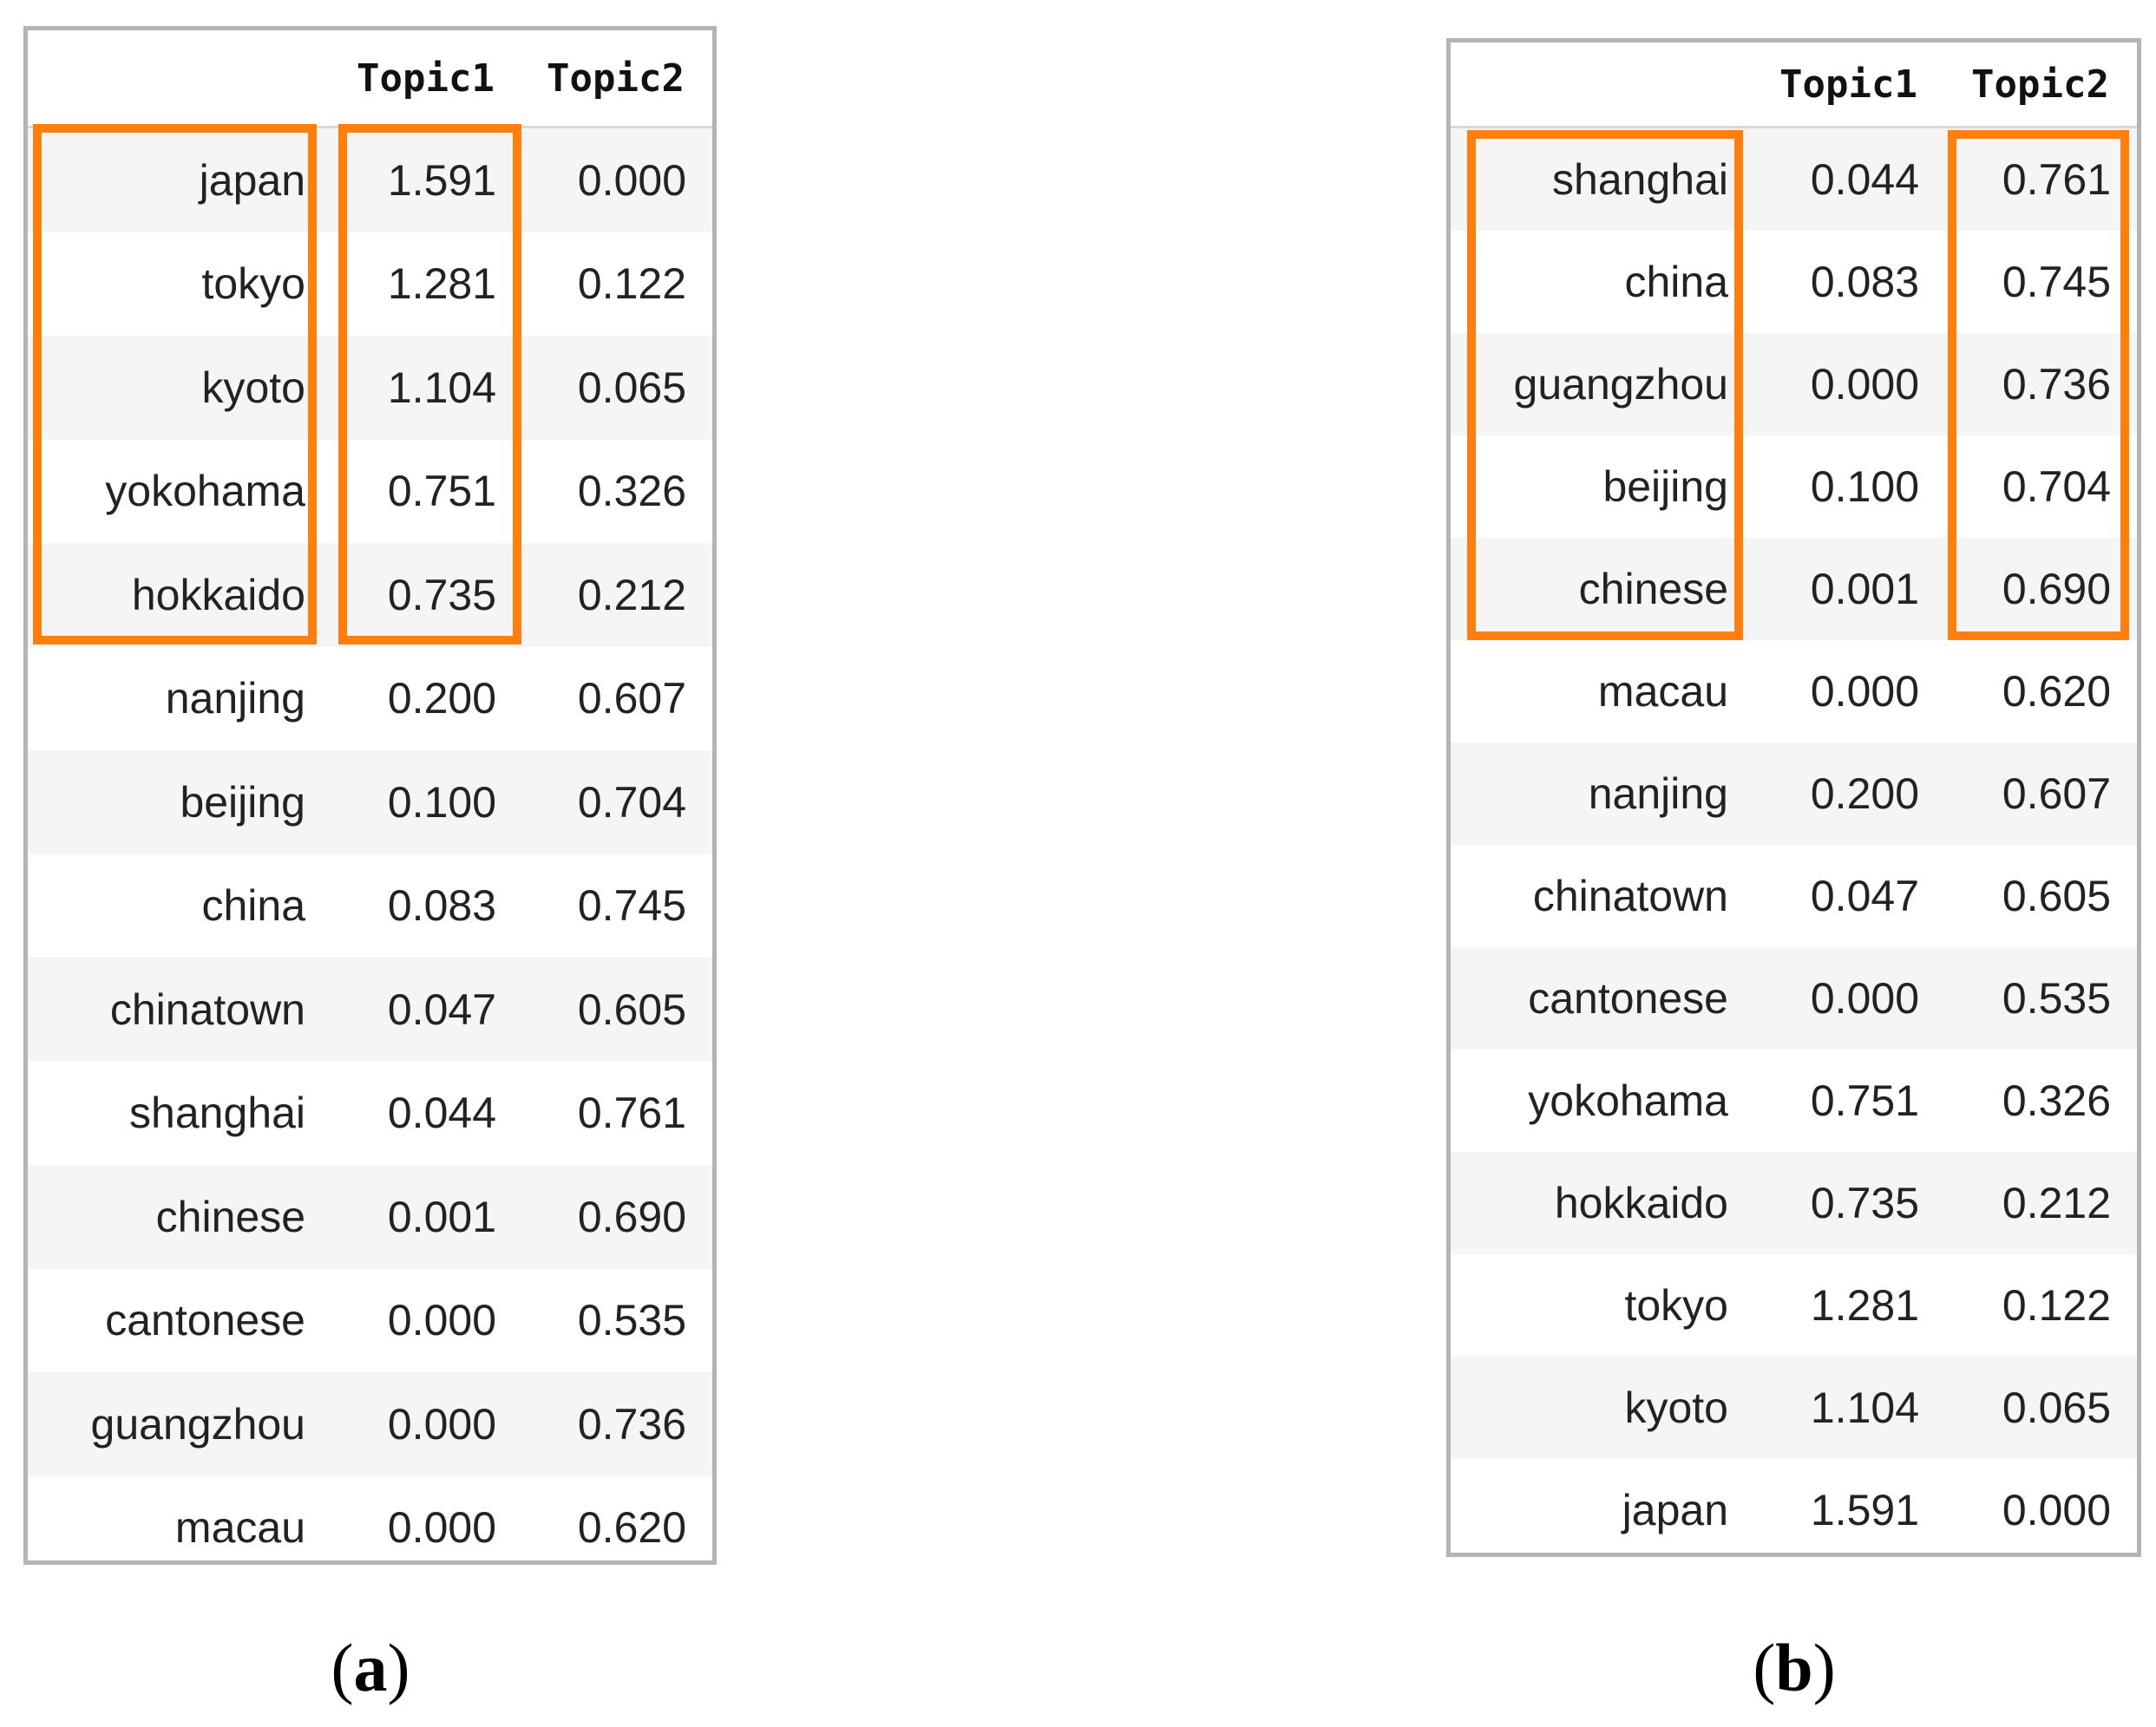  Describe the element at coordinates (2056, 282) in the screenshot. I see `topic2-cell: 0.745` at that location.